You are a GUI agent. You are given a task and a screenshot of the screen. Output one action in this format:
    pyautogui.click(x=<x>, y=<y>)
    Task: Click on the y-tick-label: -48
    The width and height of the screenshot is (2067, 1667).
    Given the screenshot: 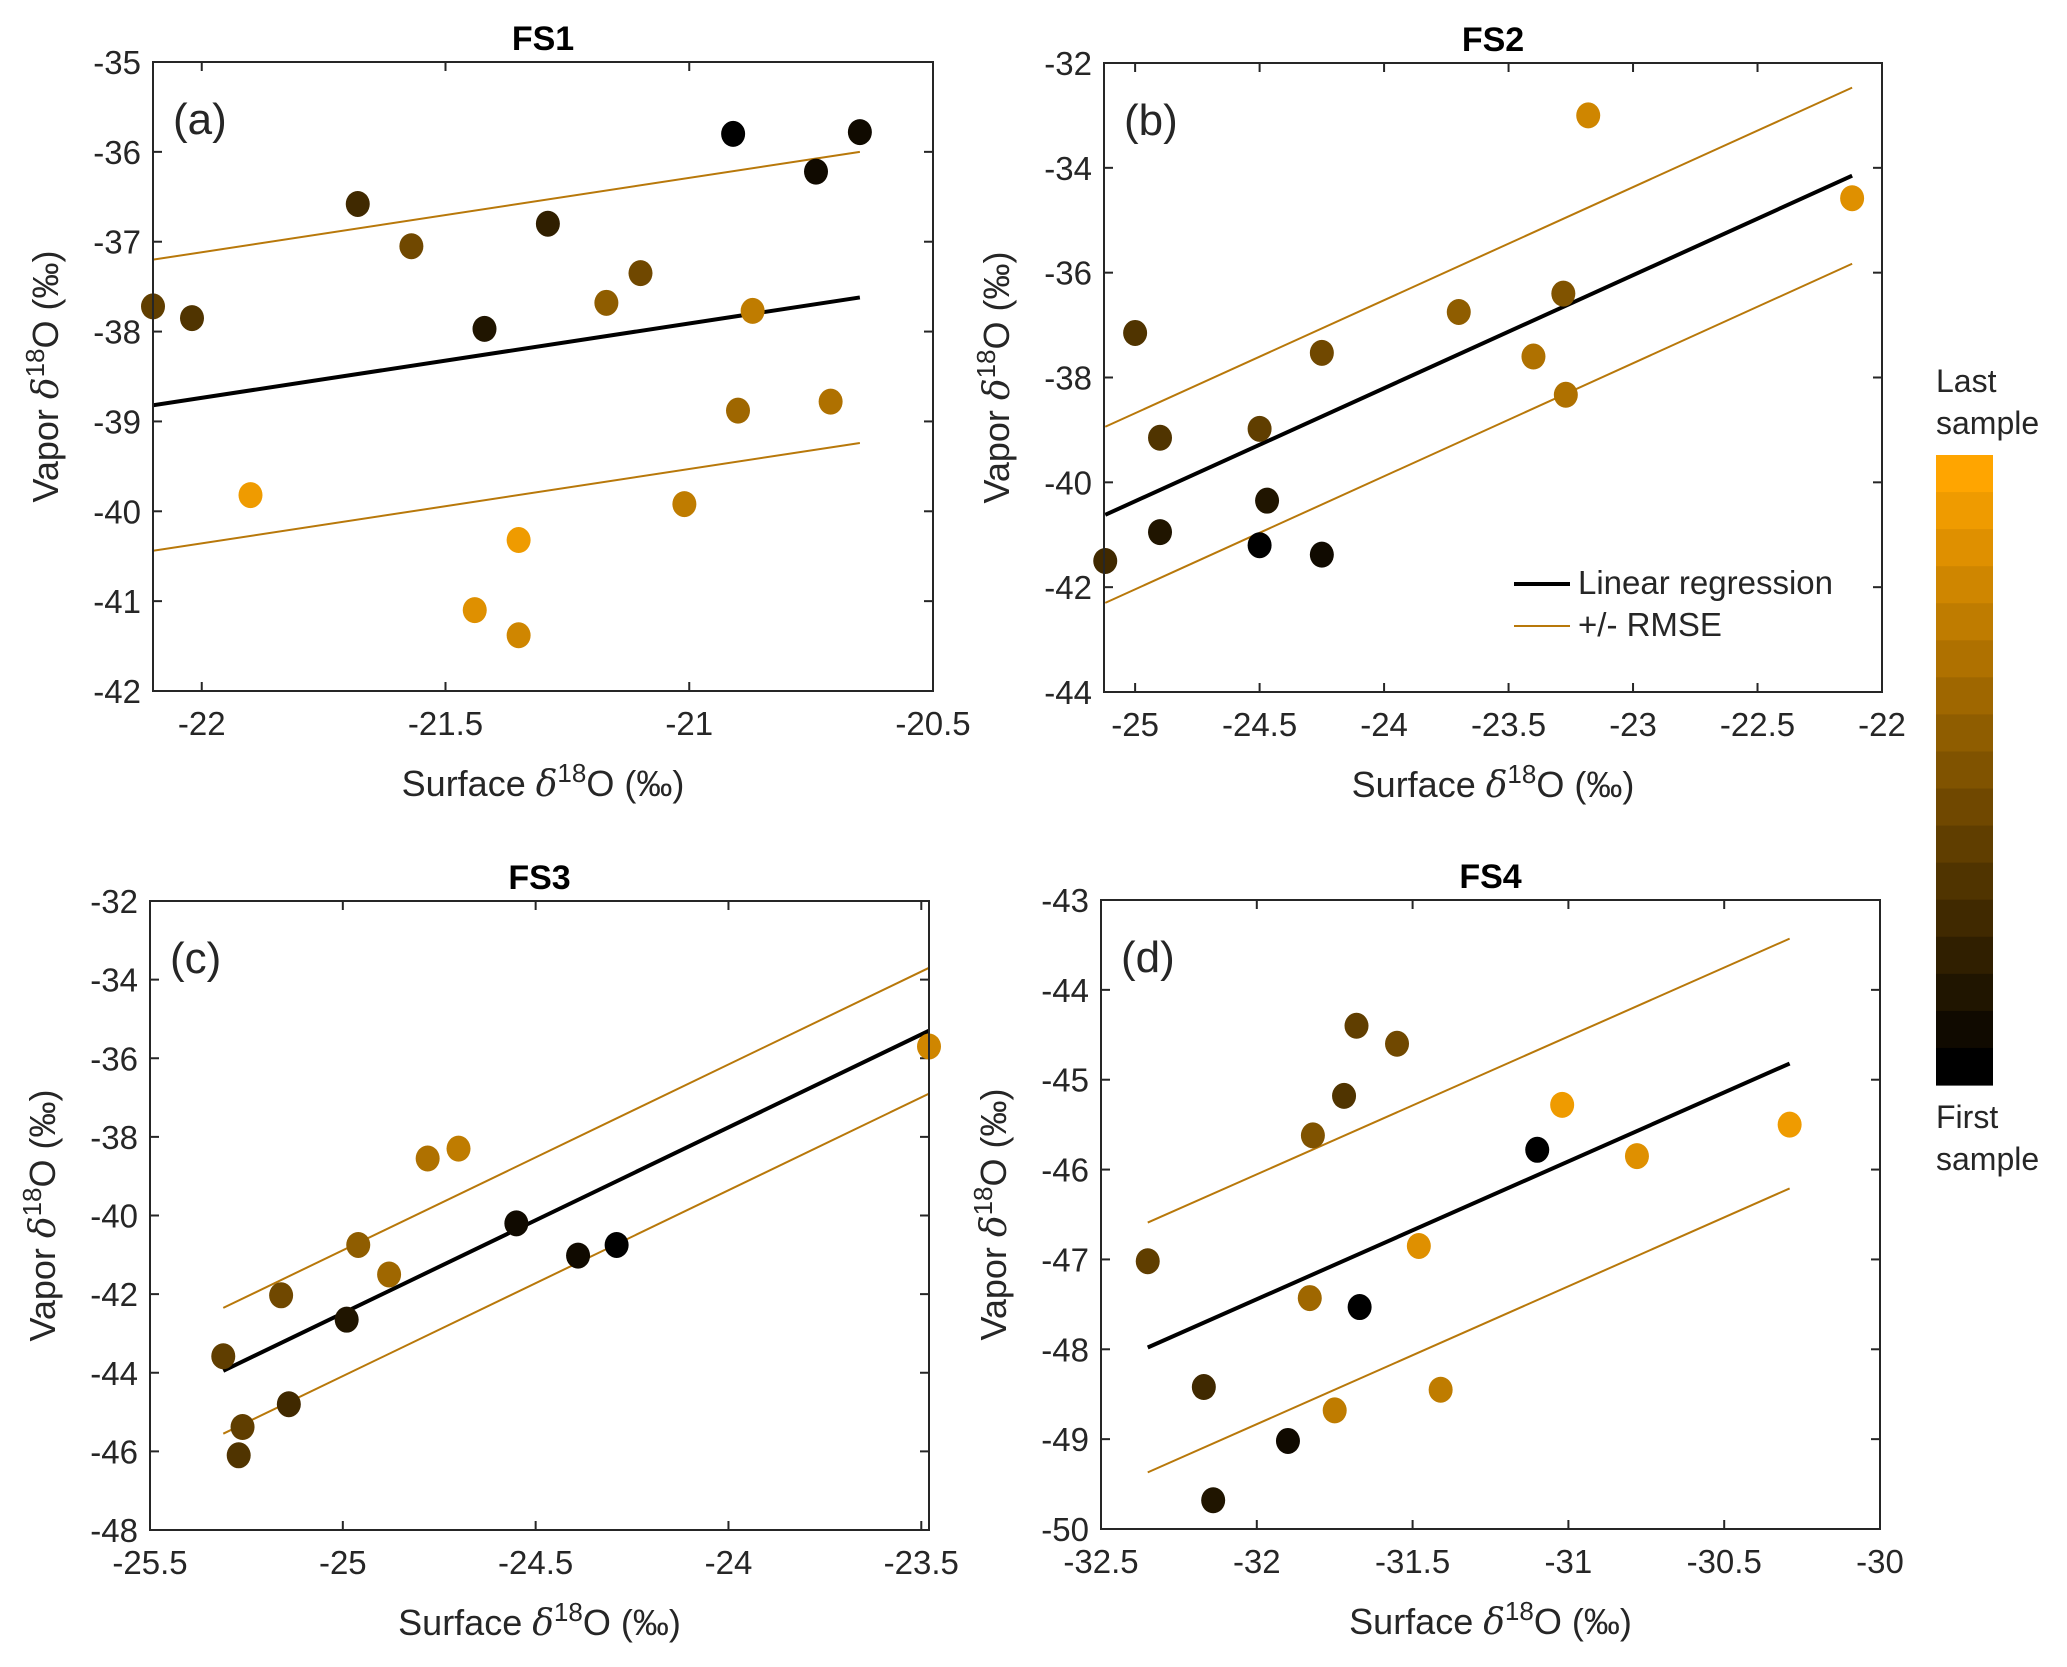 What is the action you would take?
    pyautogui.click(x=114, y=1530)
    